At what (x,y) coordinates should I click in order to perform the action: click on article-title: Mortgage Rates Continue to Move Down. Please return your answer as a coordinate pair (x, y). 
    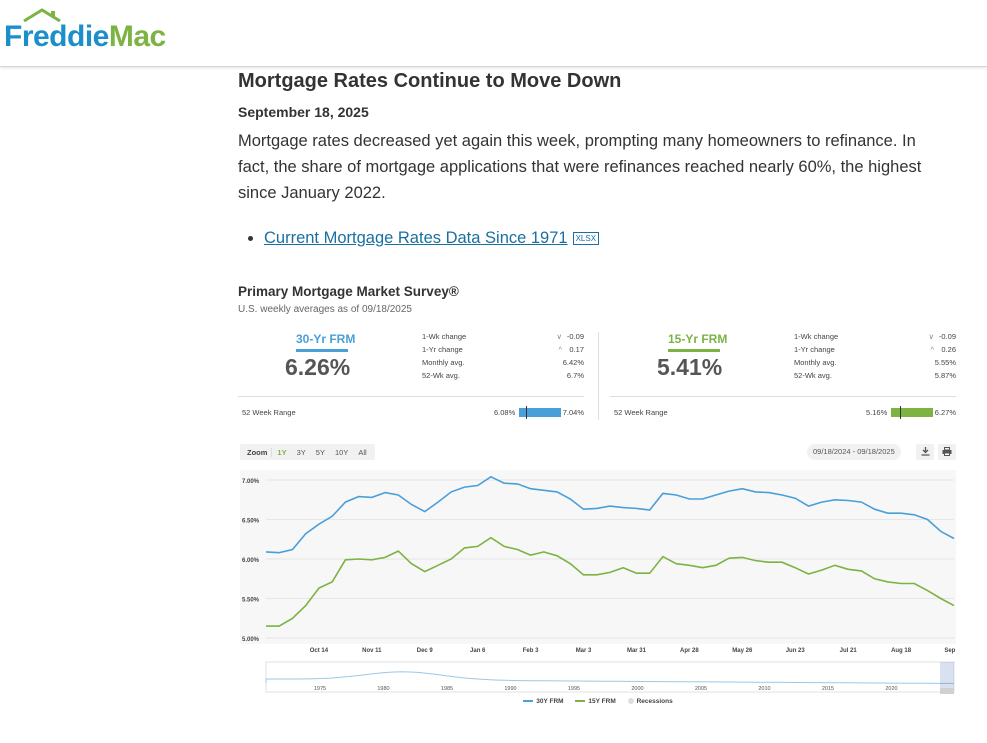
    Looking at the image, I should click on (430, 81).